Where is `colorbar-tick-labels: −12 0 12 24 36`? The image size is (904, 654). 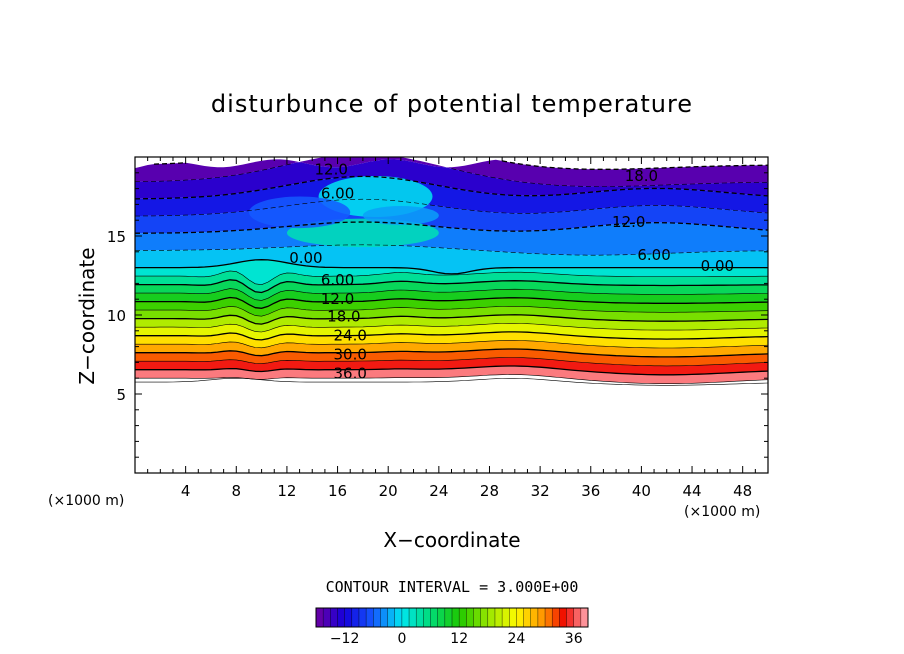 colorbar-tick-labels: −12 0 12 24 36 is located at coordinates (456, 639).